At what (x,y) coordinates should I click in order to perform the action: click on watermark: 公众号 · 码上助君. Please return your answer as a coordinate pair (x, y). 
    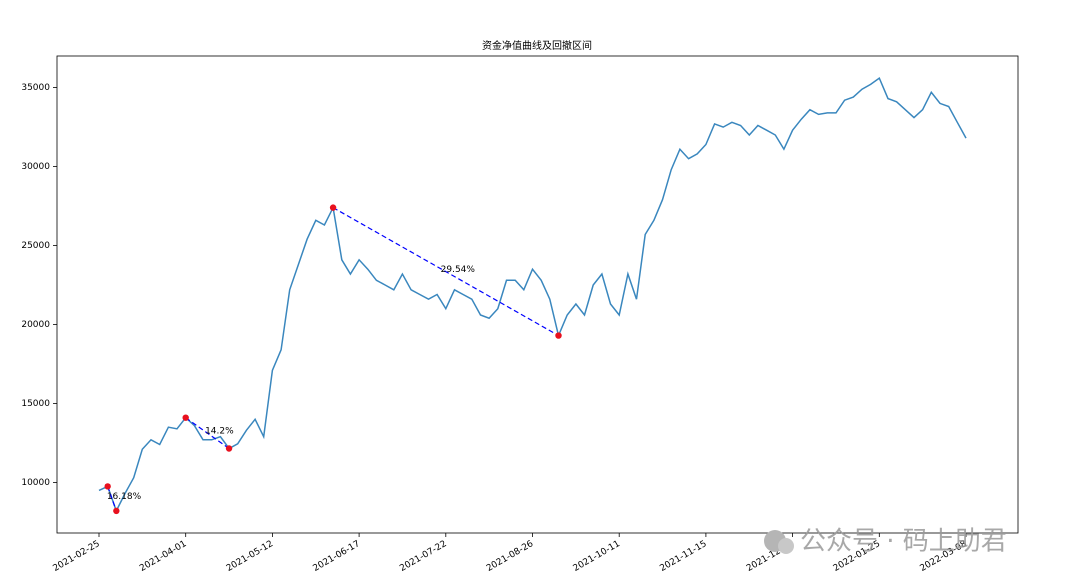
    Looking at the image, I should click on (885, 542).